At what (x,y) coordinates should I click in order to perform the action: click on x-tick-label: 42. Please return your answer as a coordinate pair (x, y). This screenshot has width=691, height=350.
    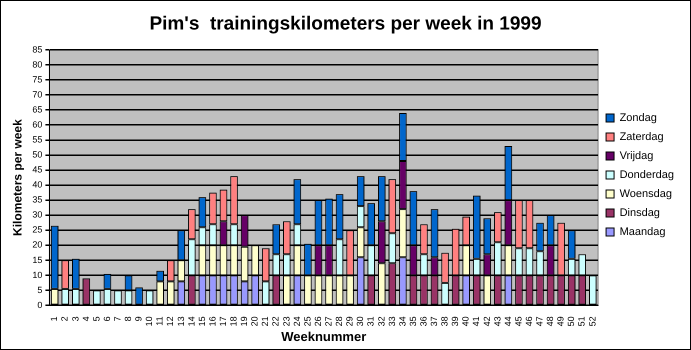
    Looking at the image, I should click on (487, 321).